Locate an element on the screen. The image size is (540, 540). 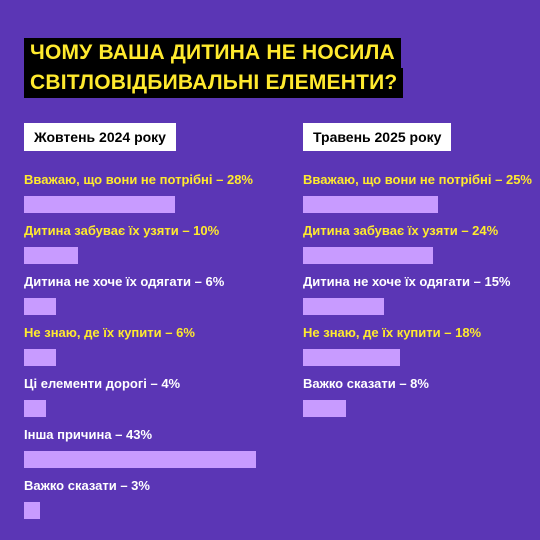
bar-item: Не знаю, де їх купити – 18% is located at coordinates (392, 345).